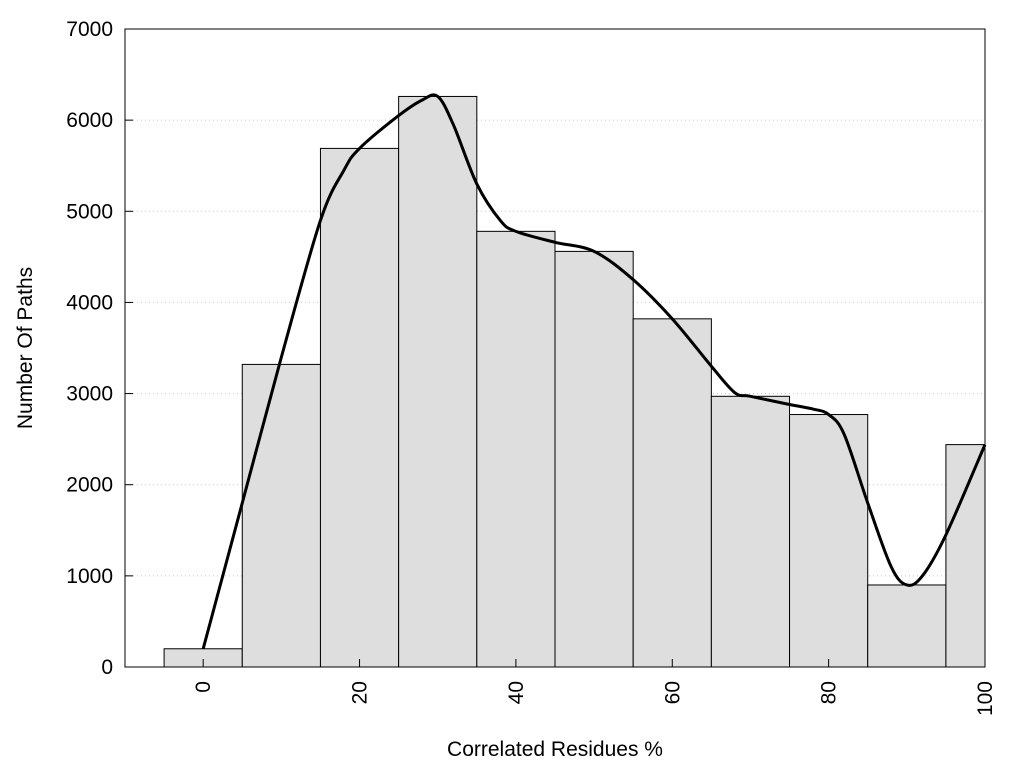 The width and height of the screenshot is (1024, 773). What do you see at coordinates (89, 211) in the screenshot?
I see `y-tick-label: 5000` at bounding box center [89, 211].